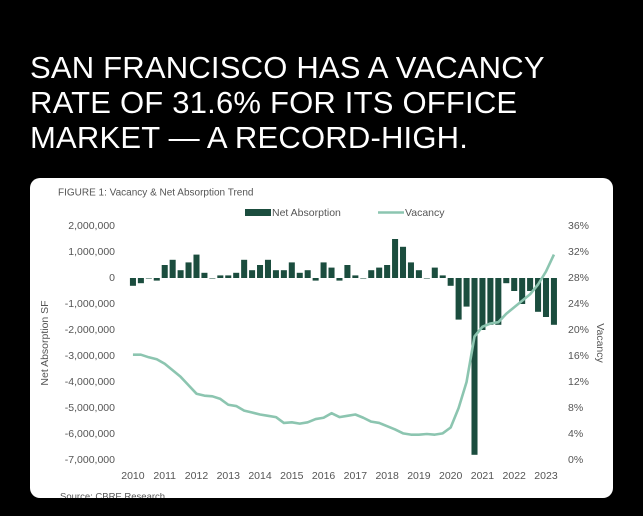 Image resolution: width=643 pixels, height=516 pixels. Describe the element at coordinates (90, 460) in the screenshot. I see `y-tick-label: -7,000,000` at that location.